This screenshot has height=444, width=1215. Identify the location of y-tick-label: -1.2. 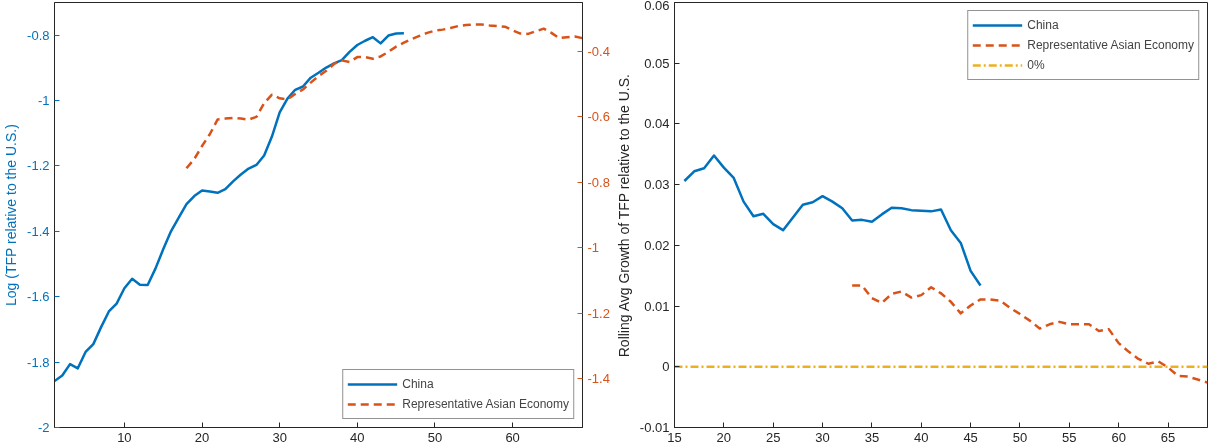
(38, 166).